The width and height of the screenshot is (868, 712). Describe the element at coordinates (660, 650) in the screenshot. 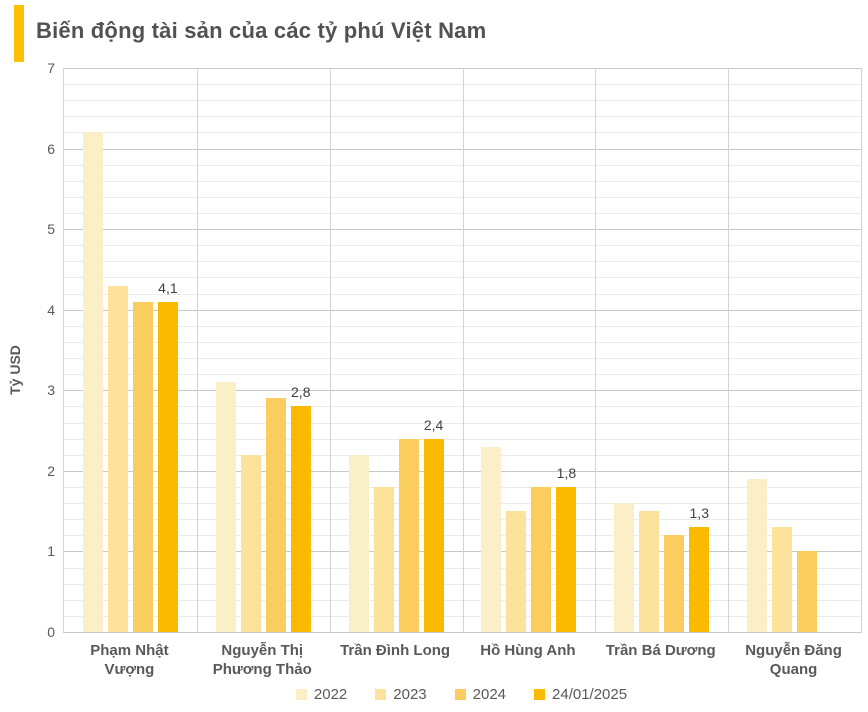

I see `x-category-label: Trần Bá Dương` at that location.